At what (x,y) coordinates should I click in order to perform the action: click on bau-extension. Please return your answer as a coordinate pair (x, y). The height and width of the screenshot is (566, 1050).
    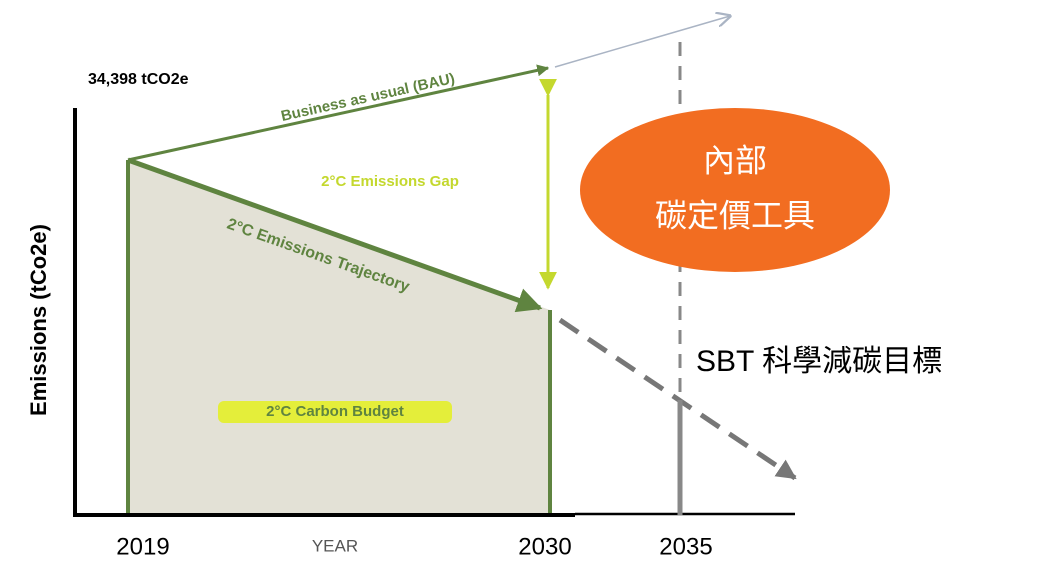
    Looking at the image, I should click on (642, 42).